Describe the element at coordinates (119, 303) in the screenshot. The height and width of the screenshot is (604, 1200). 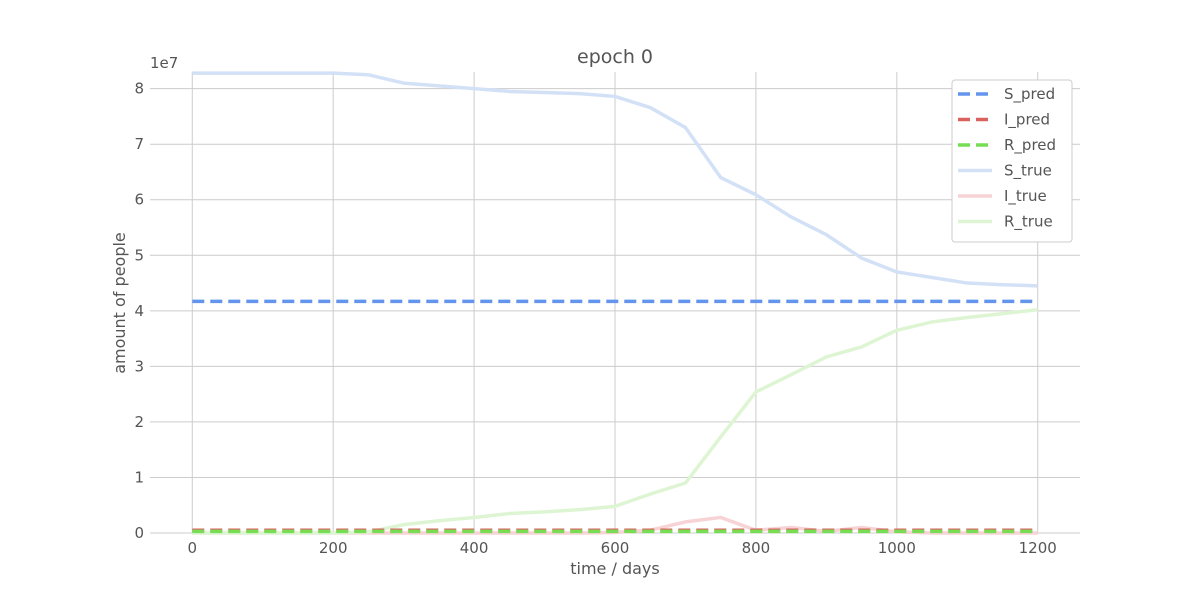
I see `y-axis-label: amount of people` at that location.